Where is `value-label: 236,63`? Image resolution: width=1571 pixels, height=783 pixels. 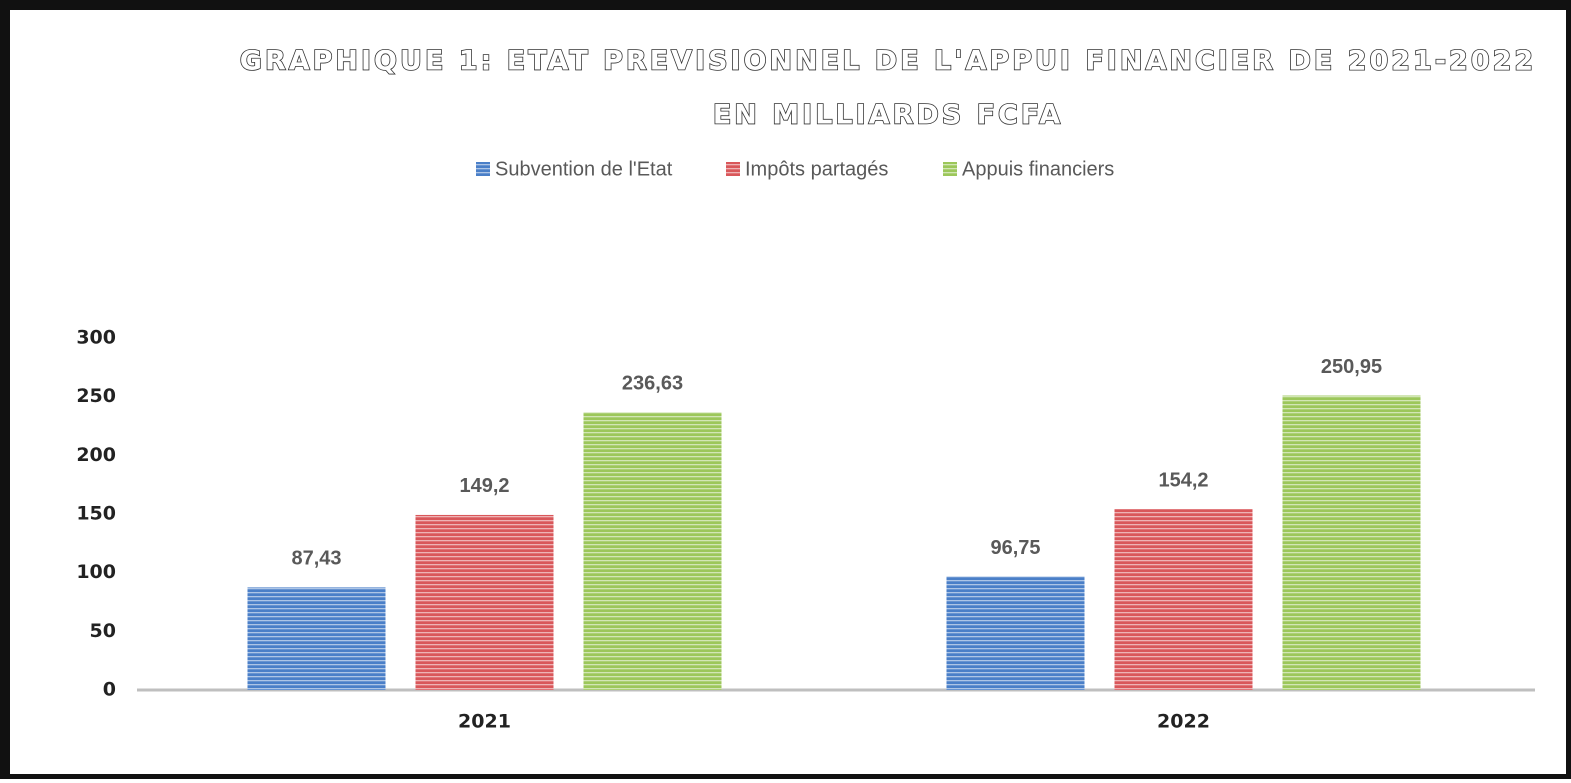
value-label: 236,63 is located at coordinates (652, 384).